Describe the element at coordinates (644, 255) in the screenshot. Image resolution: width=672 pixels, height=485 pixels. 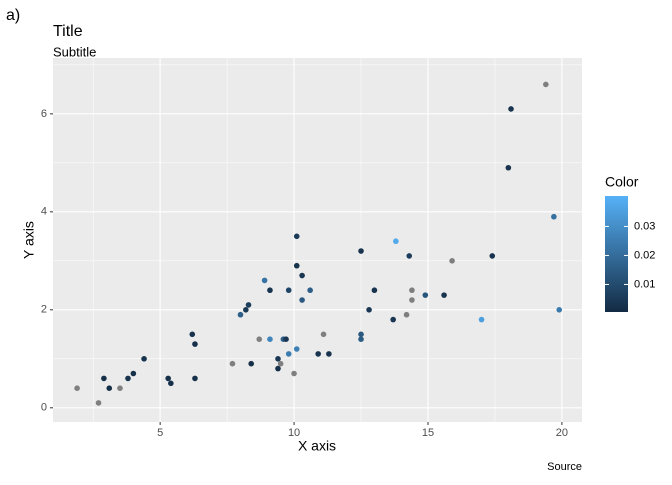
I see `colorbar-label: 0.02` at that location.